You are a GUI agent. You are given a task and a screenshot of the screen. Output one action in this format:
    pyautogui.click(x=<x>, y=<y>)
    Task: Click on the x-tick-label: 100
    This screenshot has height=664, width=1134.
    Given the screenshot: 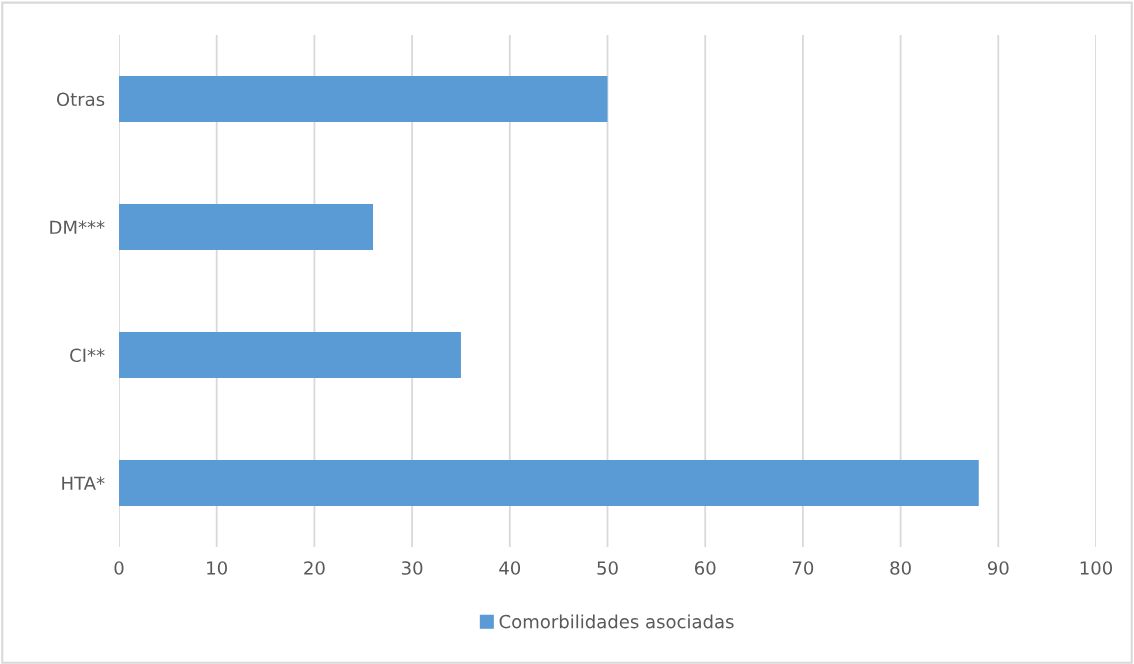 What is the action you would take?
    pyautogui.click(x=1096, y=568)
    